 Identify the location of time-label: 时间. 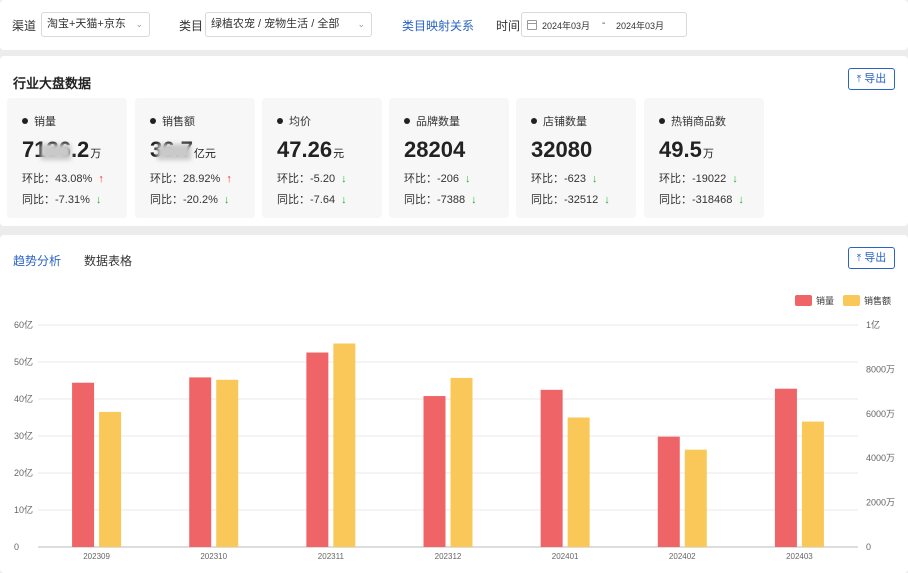
(508, 26).